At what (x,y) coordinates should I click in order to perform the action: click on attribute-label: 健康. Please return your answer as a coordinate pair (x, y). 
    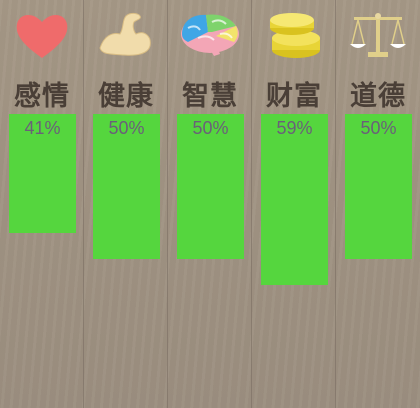
    Looking at the image, I should click on (126, 96).